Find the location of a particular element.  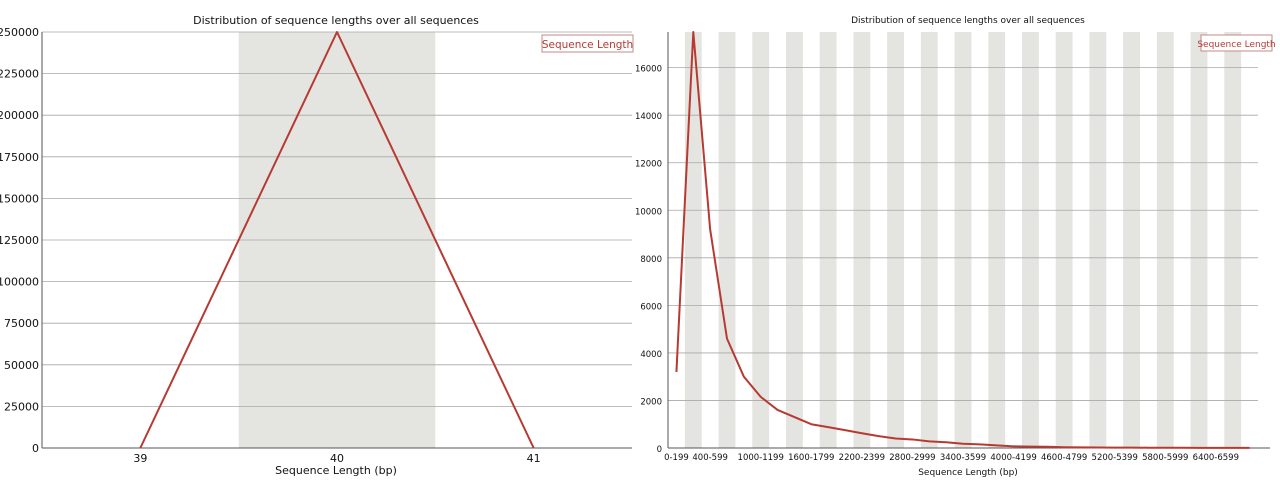

right-x-tick-label: 5800-5999 is located at coordinates (1165, 458).